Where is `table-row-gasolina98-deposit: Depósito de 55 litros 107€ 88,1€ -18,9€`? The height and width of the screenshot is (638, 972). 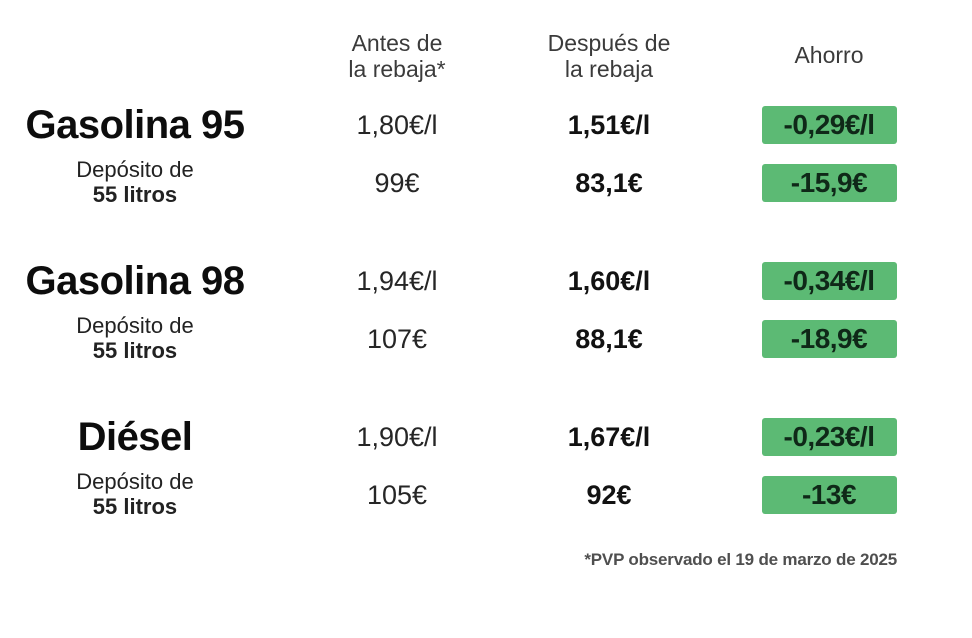
table-row-gasolina98-deposit: Depósito de 55 litros 107€ 88,1€ -18,9€ is located at coordinates (486, 339).